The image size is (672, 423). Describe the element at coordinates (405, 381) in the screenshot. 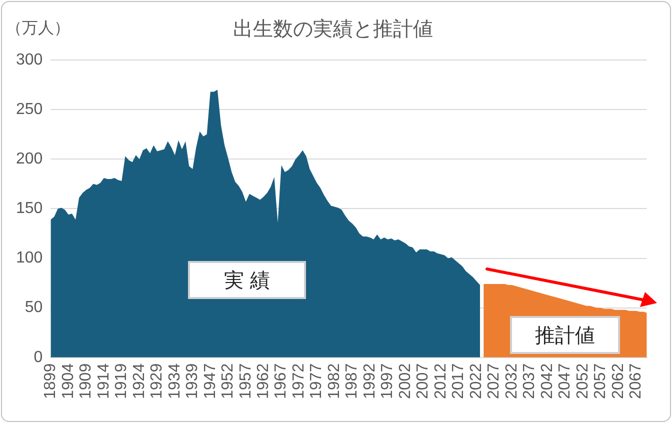

I see `x-tick-label: 2002` at that location.